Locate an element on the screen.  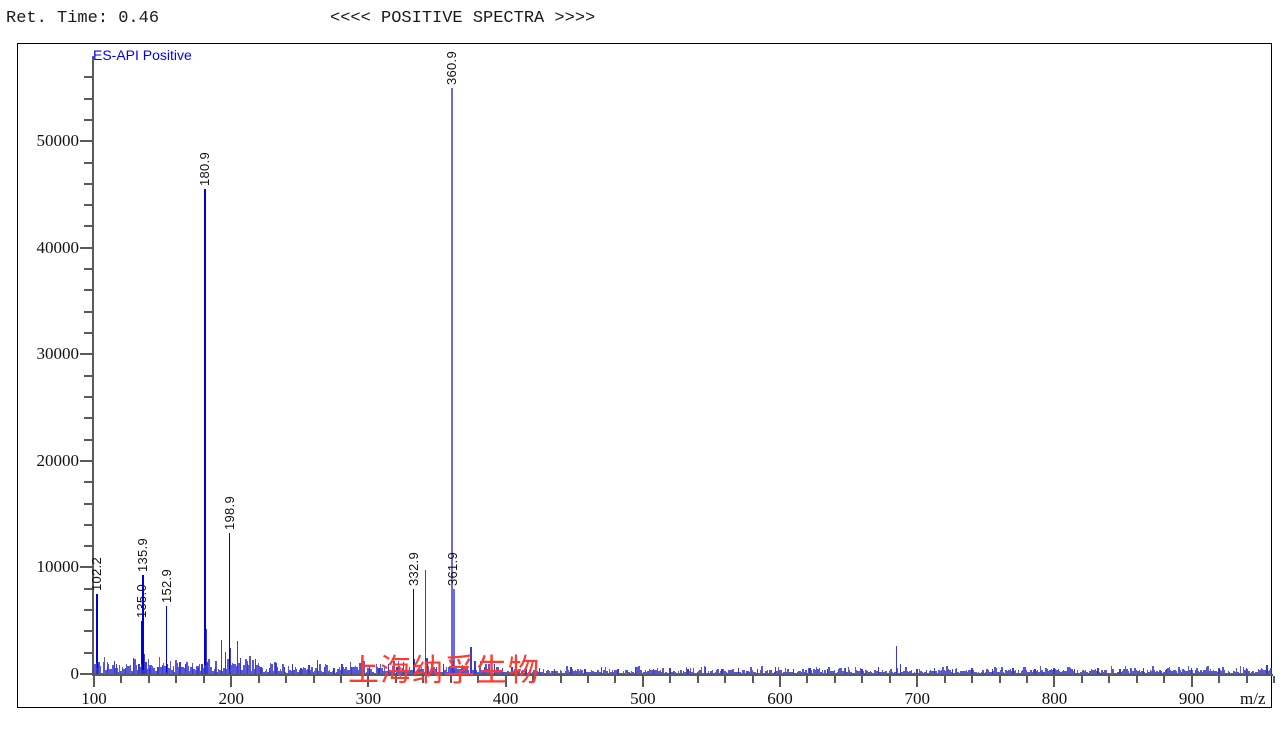
x-tick-label: 700 is located at coordinates (917, 698).